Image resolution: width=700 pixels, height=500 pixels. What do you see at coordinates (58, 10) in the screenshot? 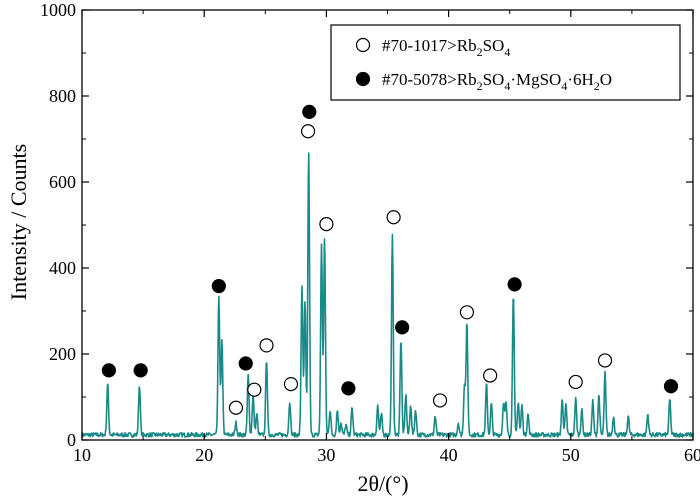
I see `y-tick-label: 1000` at bounding box center [58, 10].